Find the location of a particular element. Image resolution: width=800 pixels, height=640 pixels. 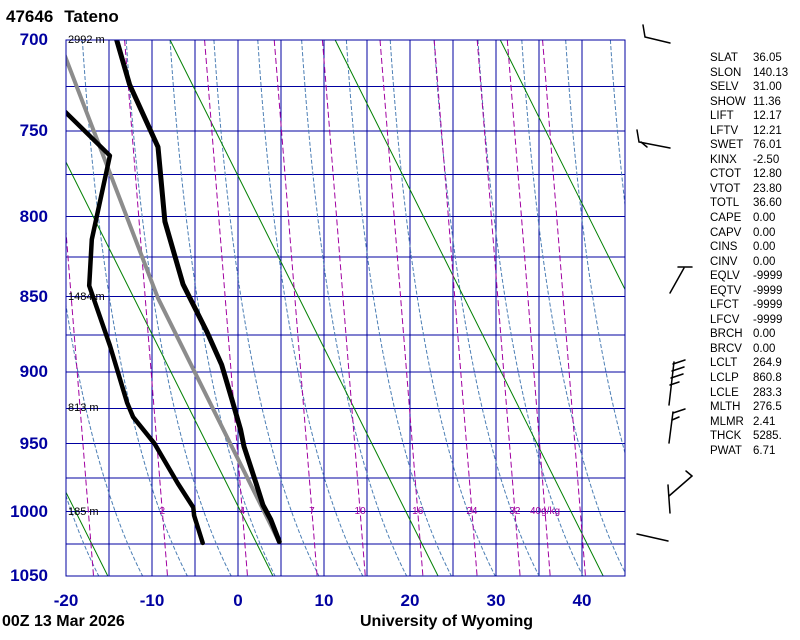

pressure-tick-label: 900 is located at coordinates (33, 372).